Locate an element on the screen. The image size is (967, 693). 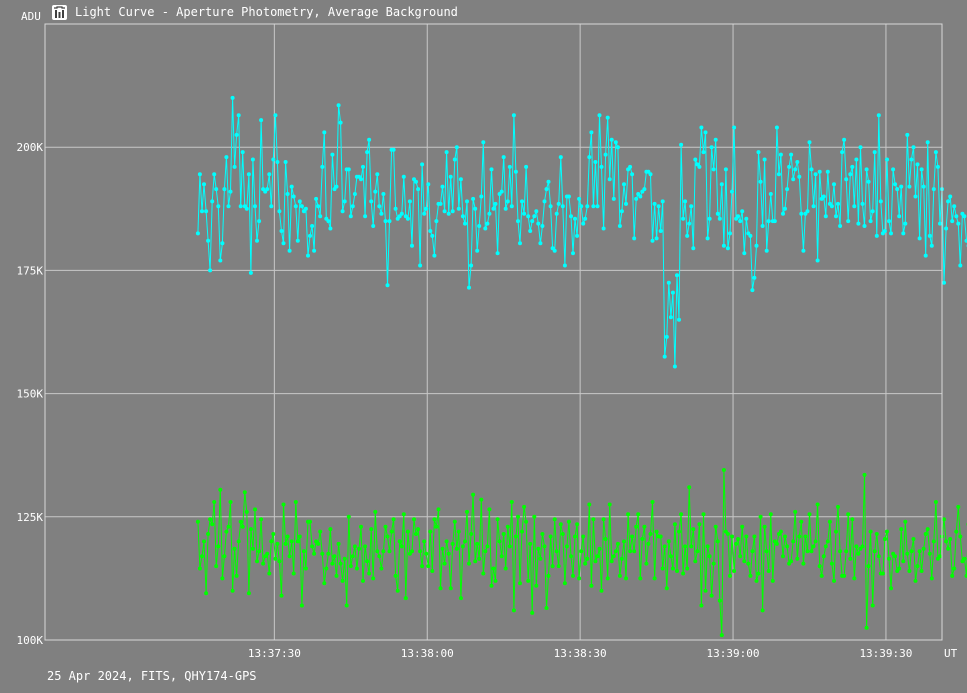
y-tick-label: 175K is located at coordinates (30, 270).